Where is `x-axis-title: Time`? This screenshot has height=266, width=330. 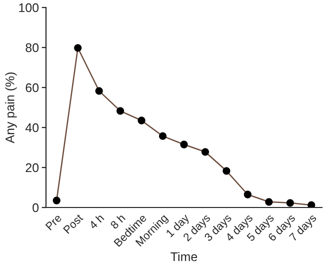 x-axis-title: Time is located at coordinates (184, 257).